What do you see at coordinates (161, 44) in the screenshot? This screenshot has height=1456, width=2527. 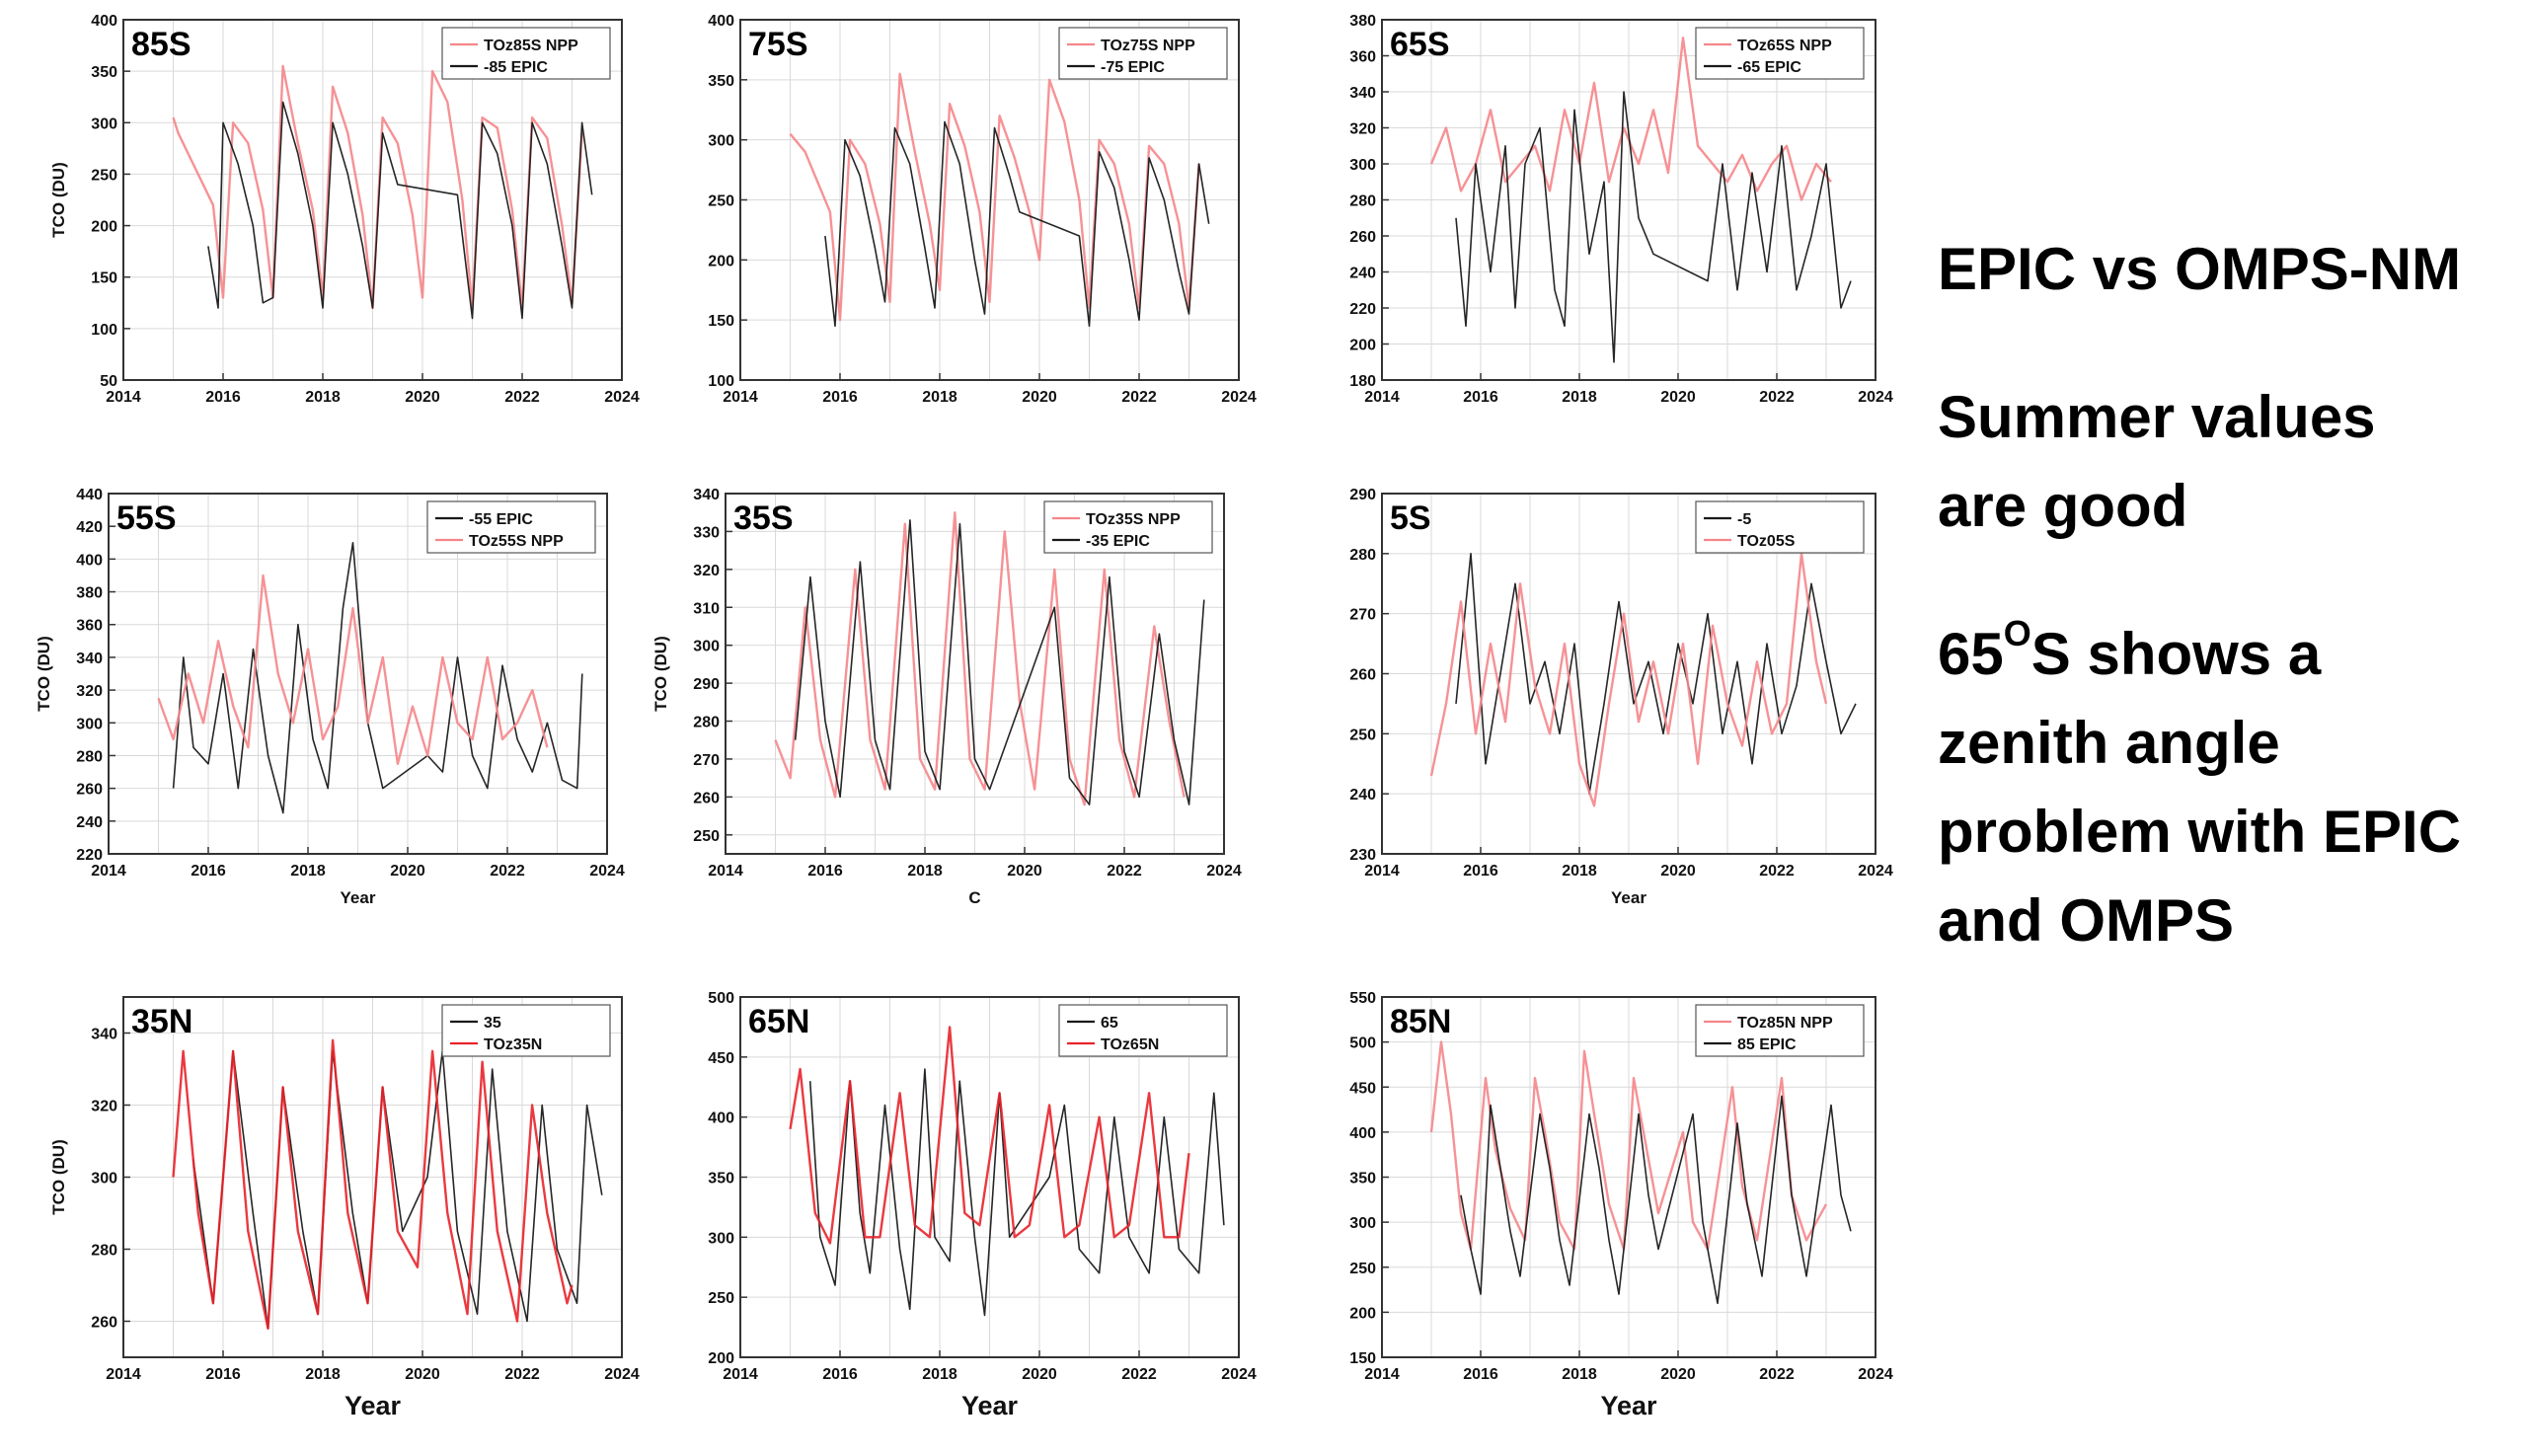 I see `panel-label: 85S` at bounding box center [161, 44].